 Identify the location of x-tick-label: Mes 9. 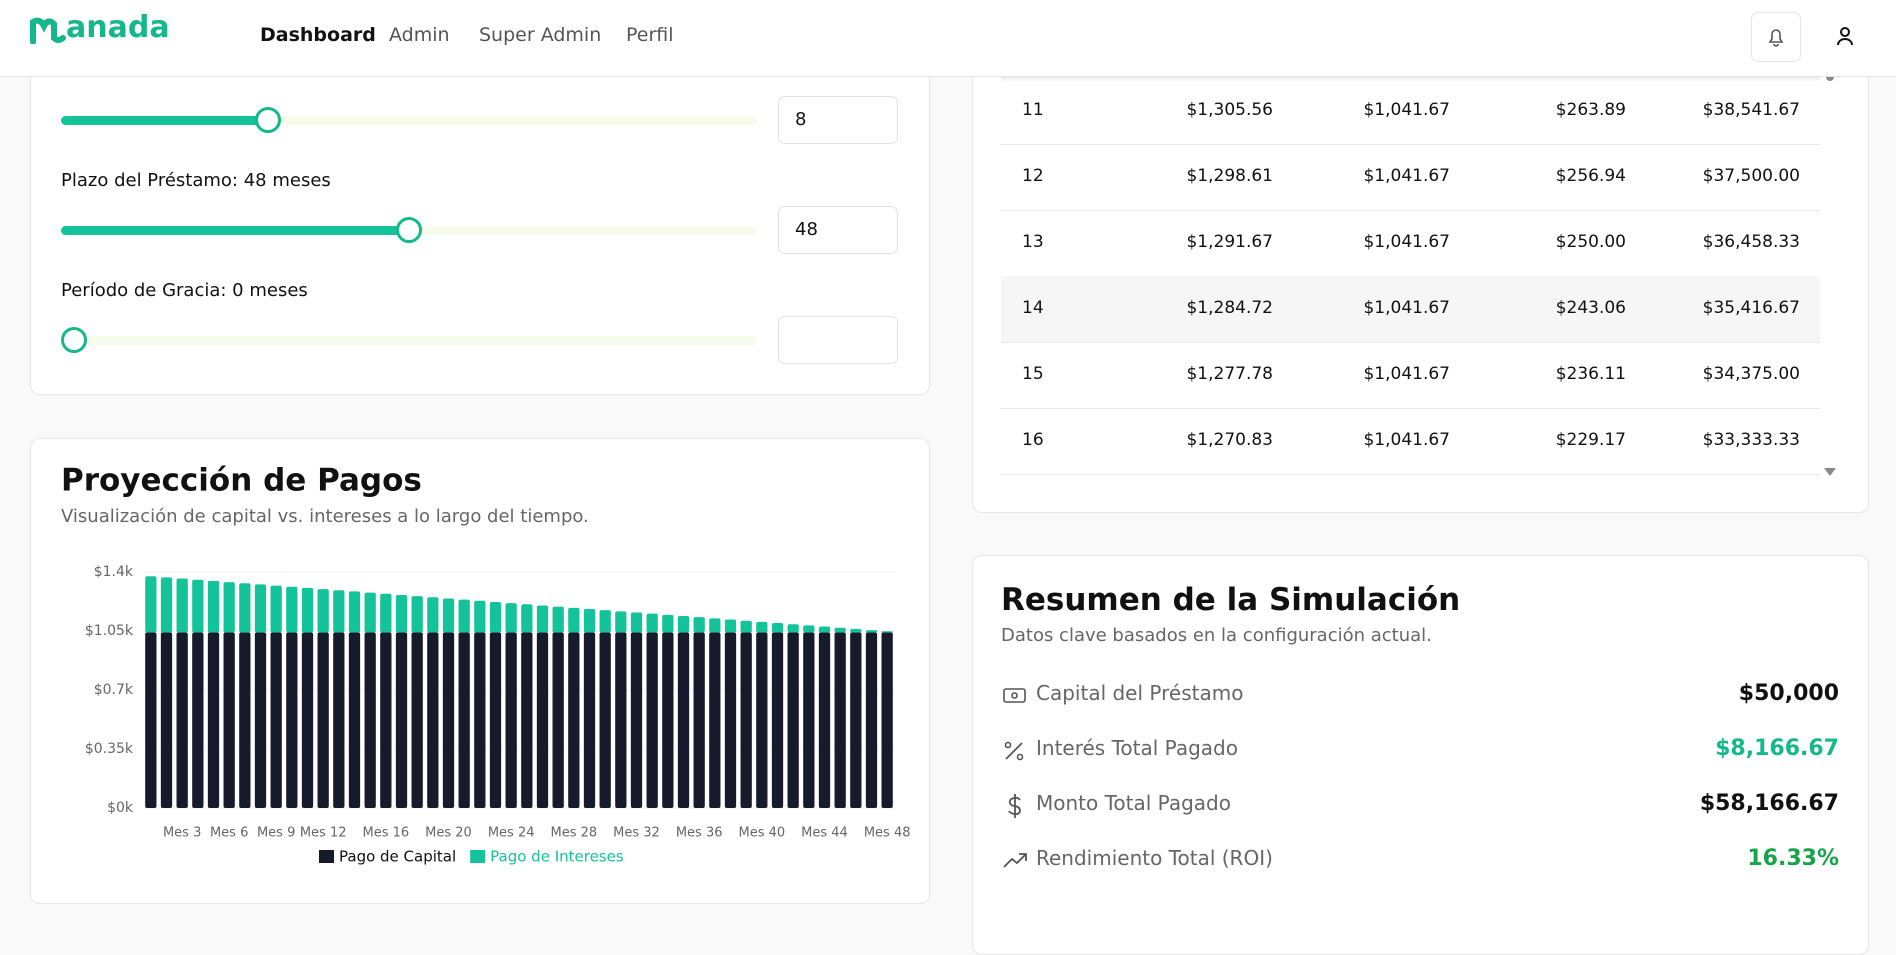
(276, 833).